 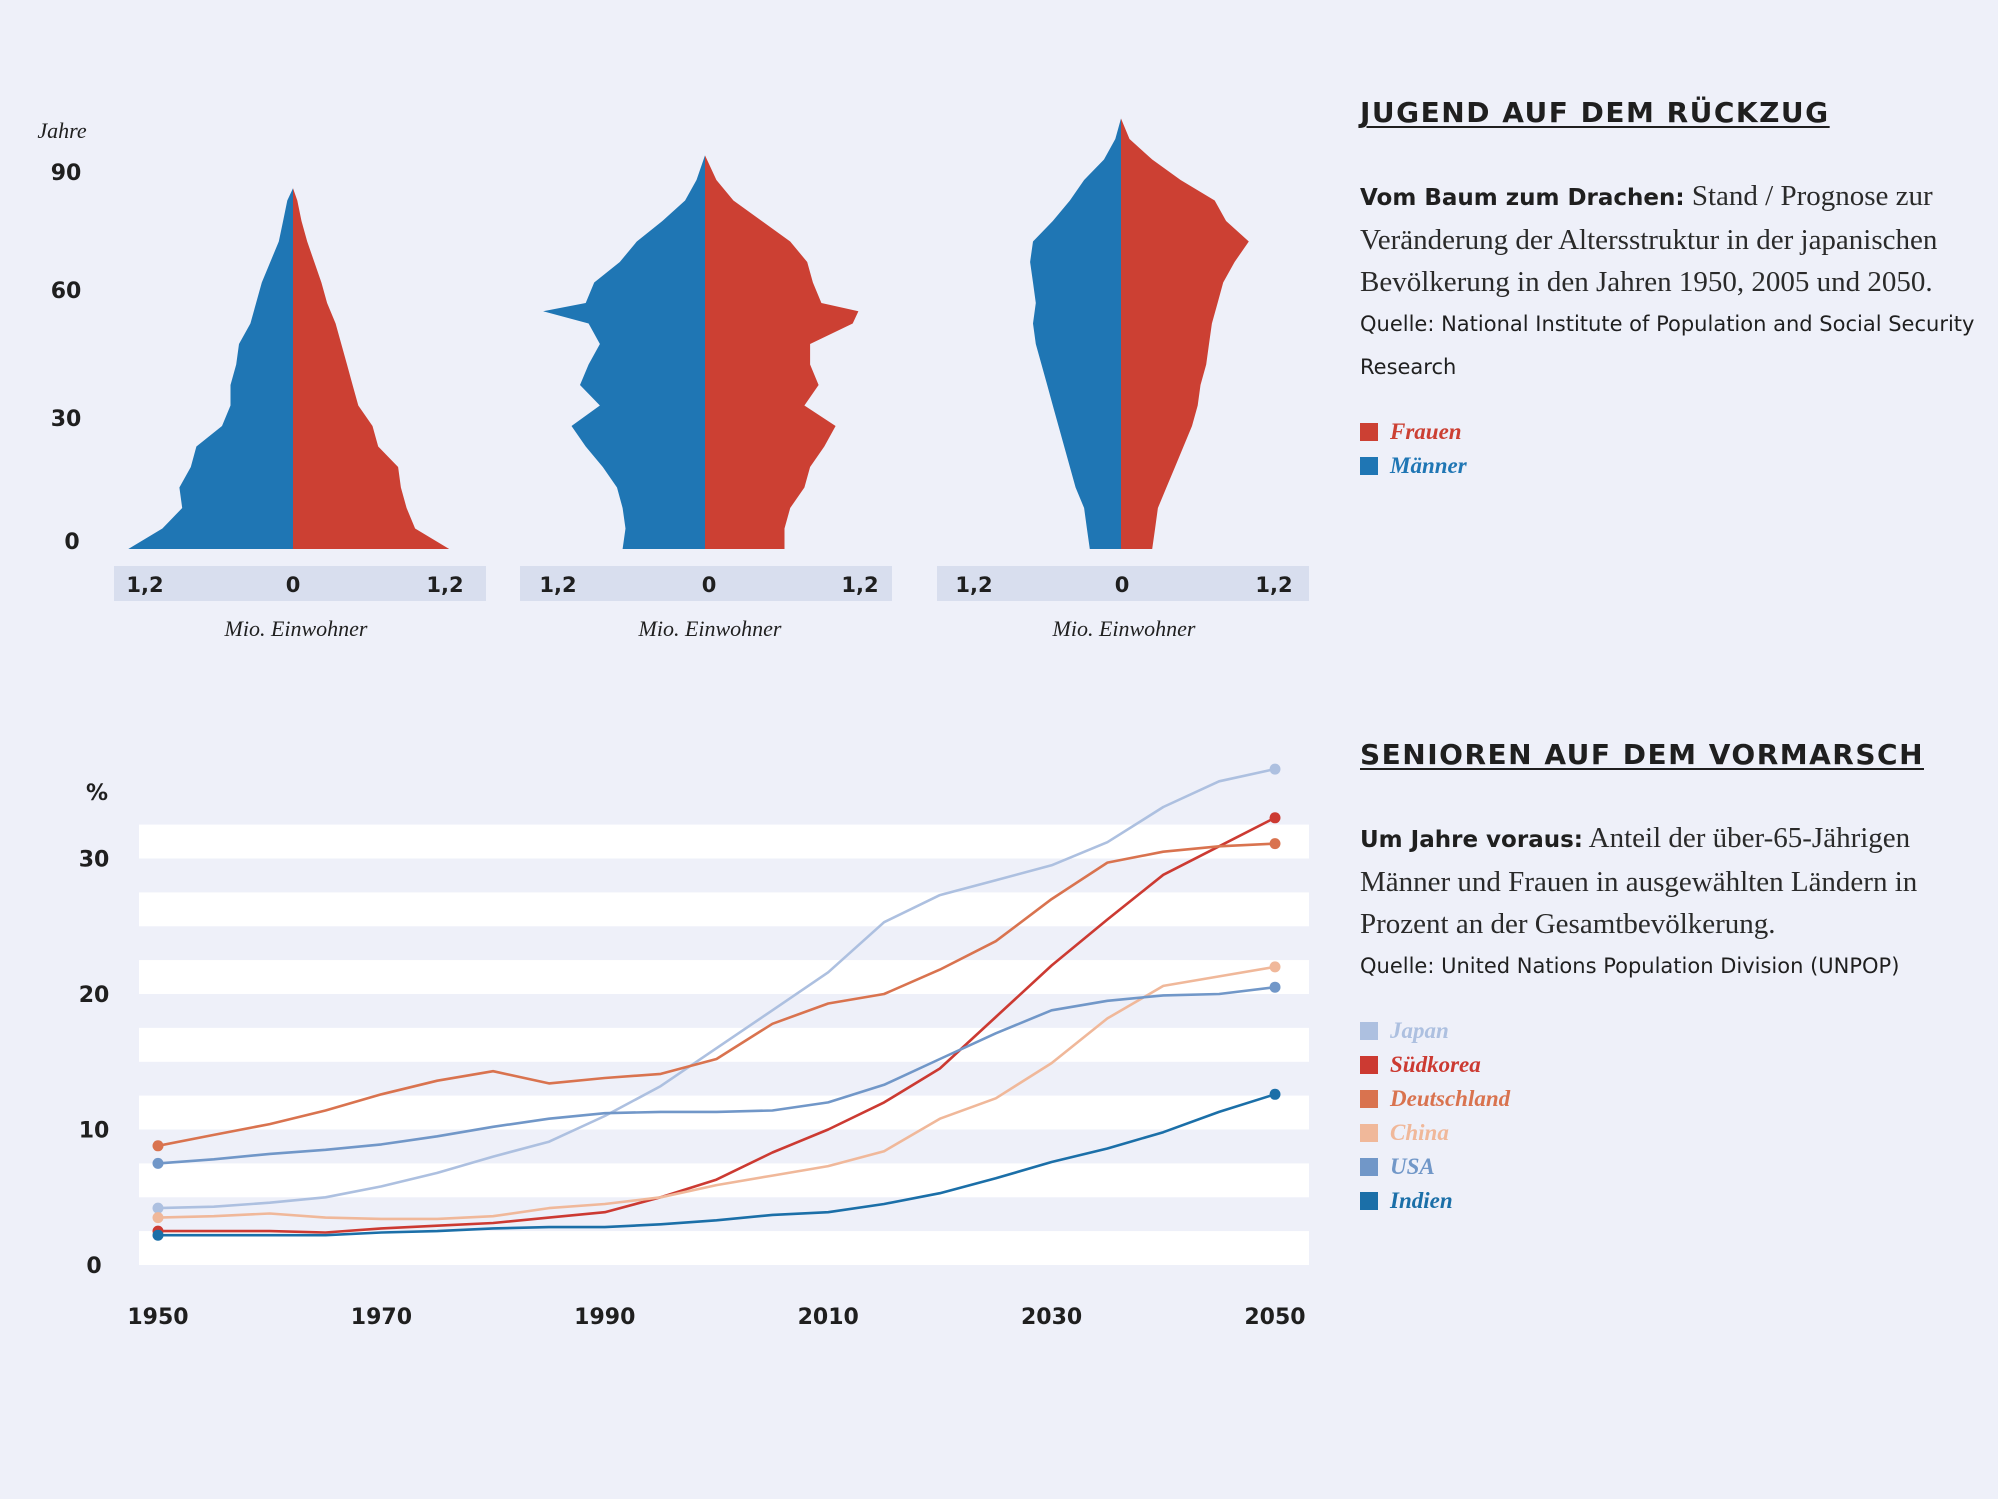 What do you see at coordinates (66, 291) in the screenshot?
I see `pyramid-y-tick-60: 60` at bounding box center [66, 291].